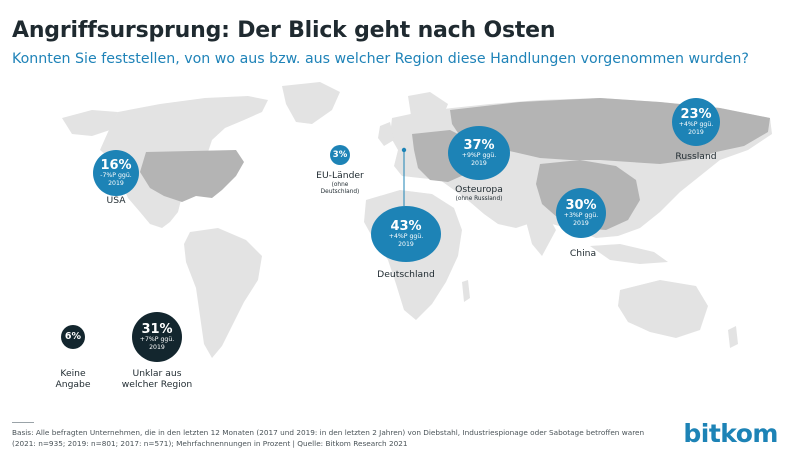 The width and height of the screenshot is (790, 456). Describe the element at coordinates (479, 198) in the screenshot. I see `eastern-europe-label-sub: (ohne Russland)` at that location.